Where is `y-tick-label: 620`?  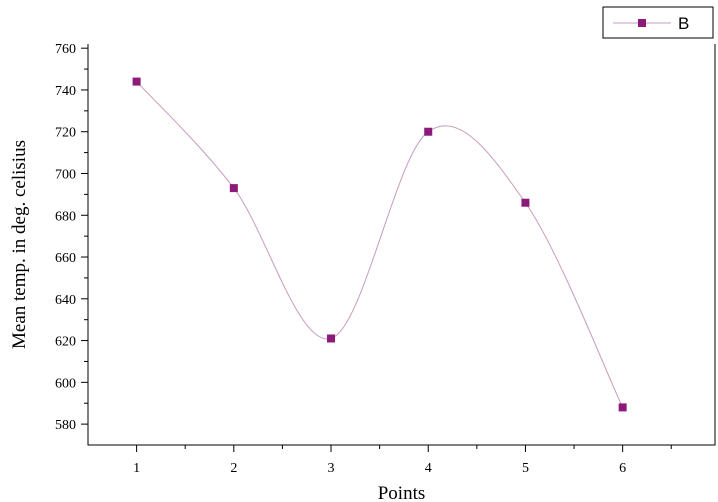
y-tick-label: 620 is located at coordinates (65, 342).